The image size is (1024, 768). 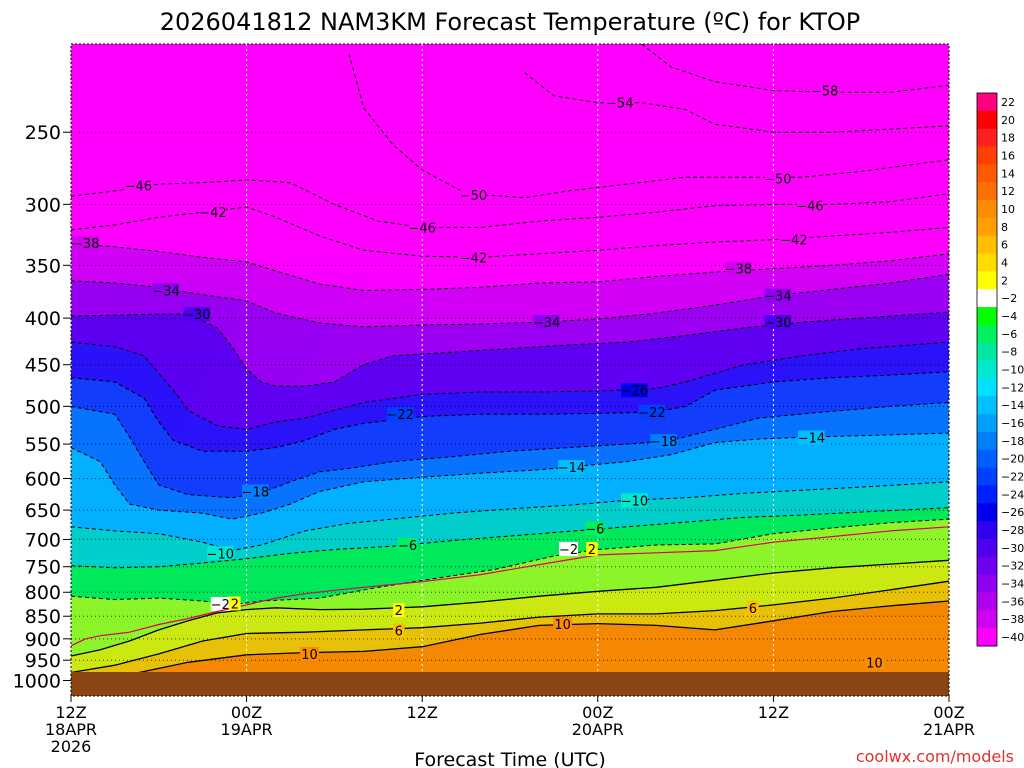 What do you see at coordinates (220, 554) in the screenshot?
I see `isotherm-label: −10` at bounding box center [220, 554].